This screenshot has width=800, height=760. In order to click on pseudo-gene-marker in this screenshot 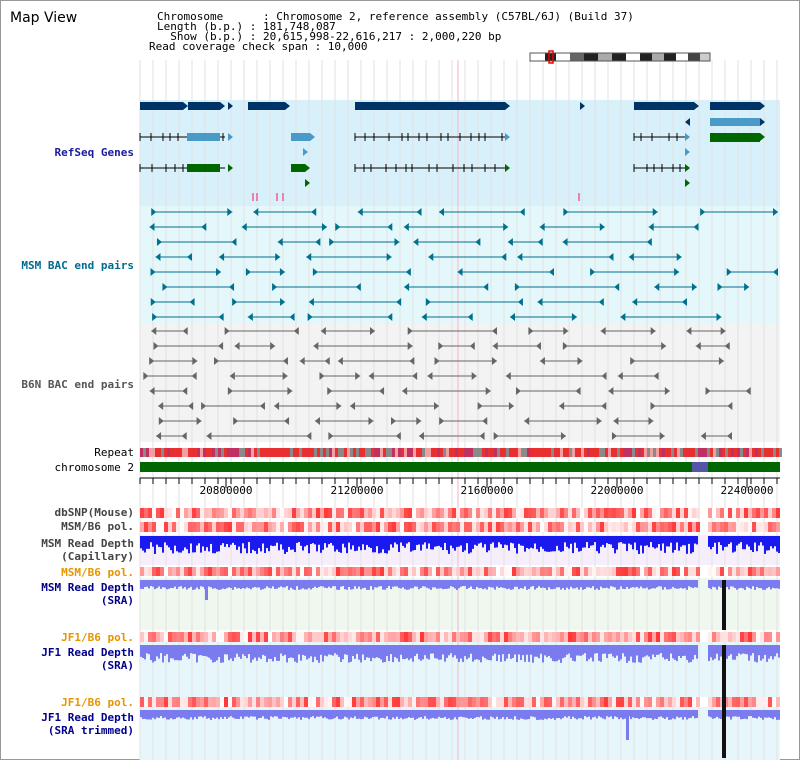, I will do `click(253, 197)`.